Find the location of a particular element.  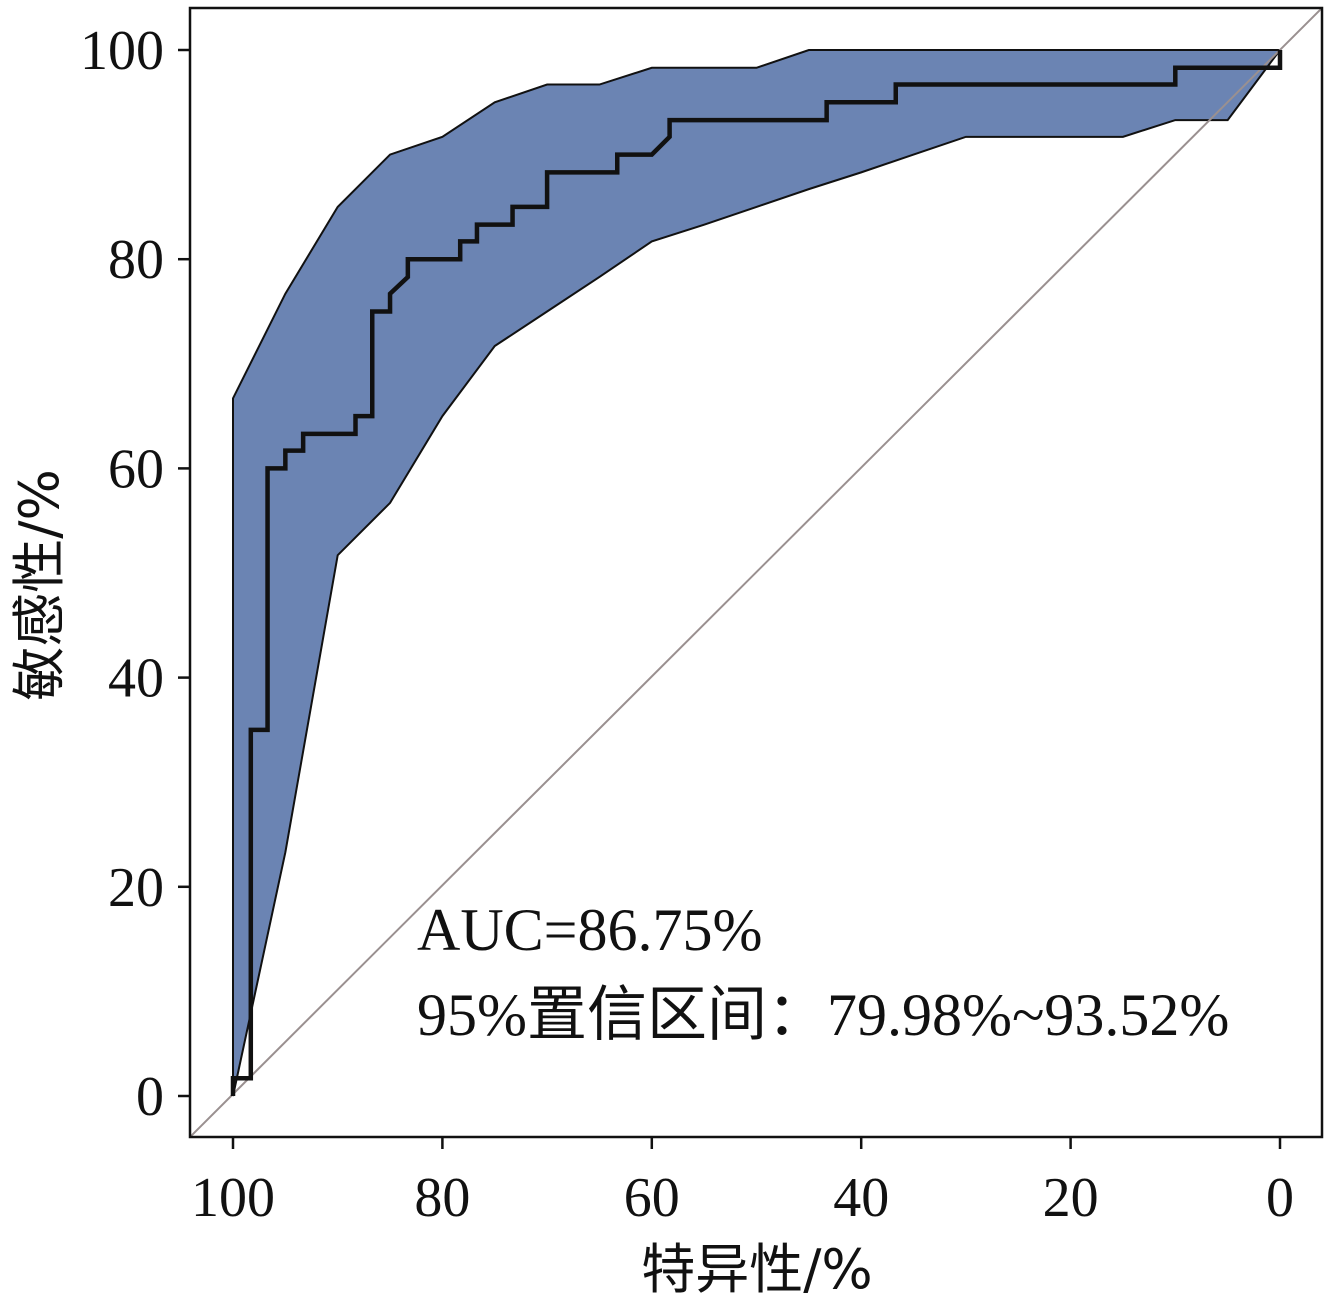

x-tick-label: 60 is located at coordinates (652, 1198).